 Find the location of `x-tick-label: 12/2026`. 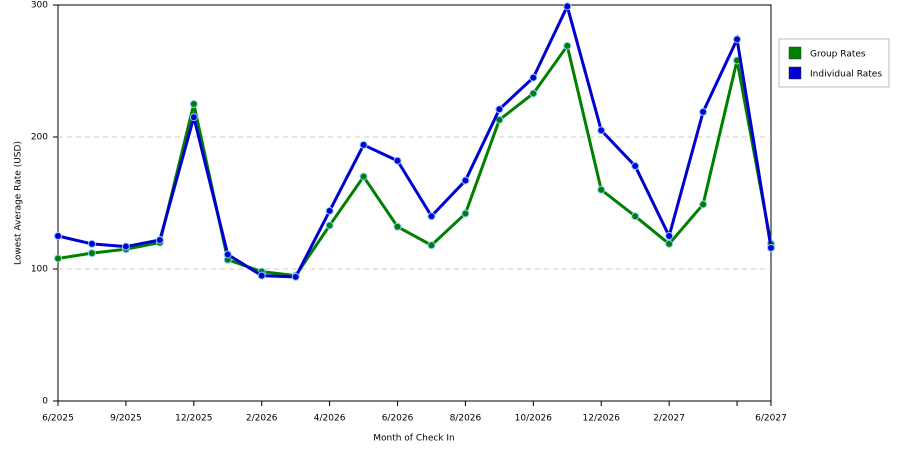

x-tick-label: 12/2026 is located at coordinates (602, 419).